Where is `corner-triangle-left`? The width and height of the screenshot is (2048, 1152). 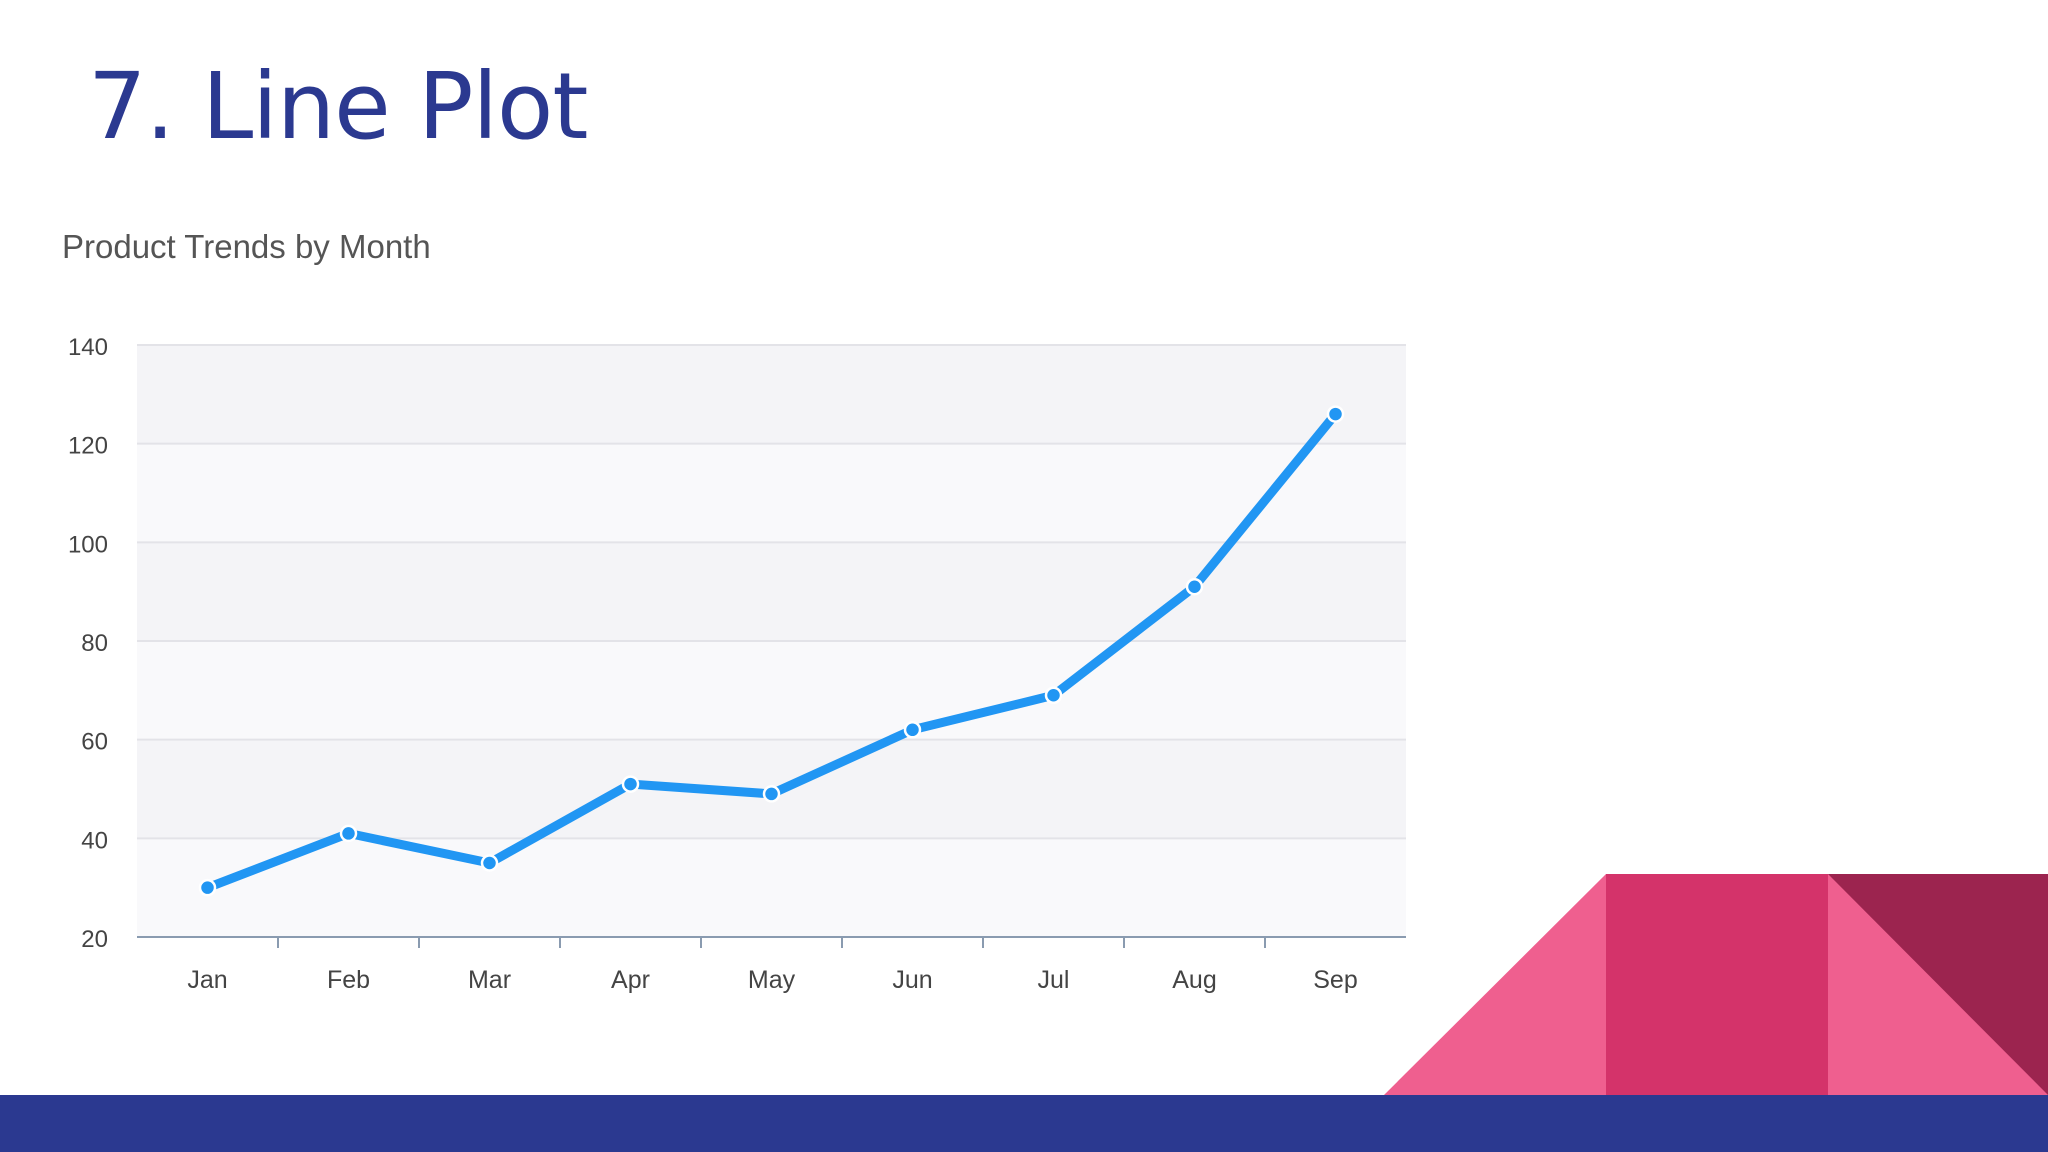
corner-triangle-left is located at coordinates (1495, 984).